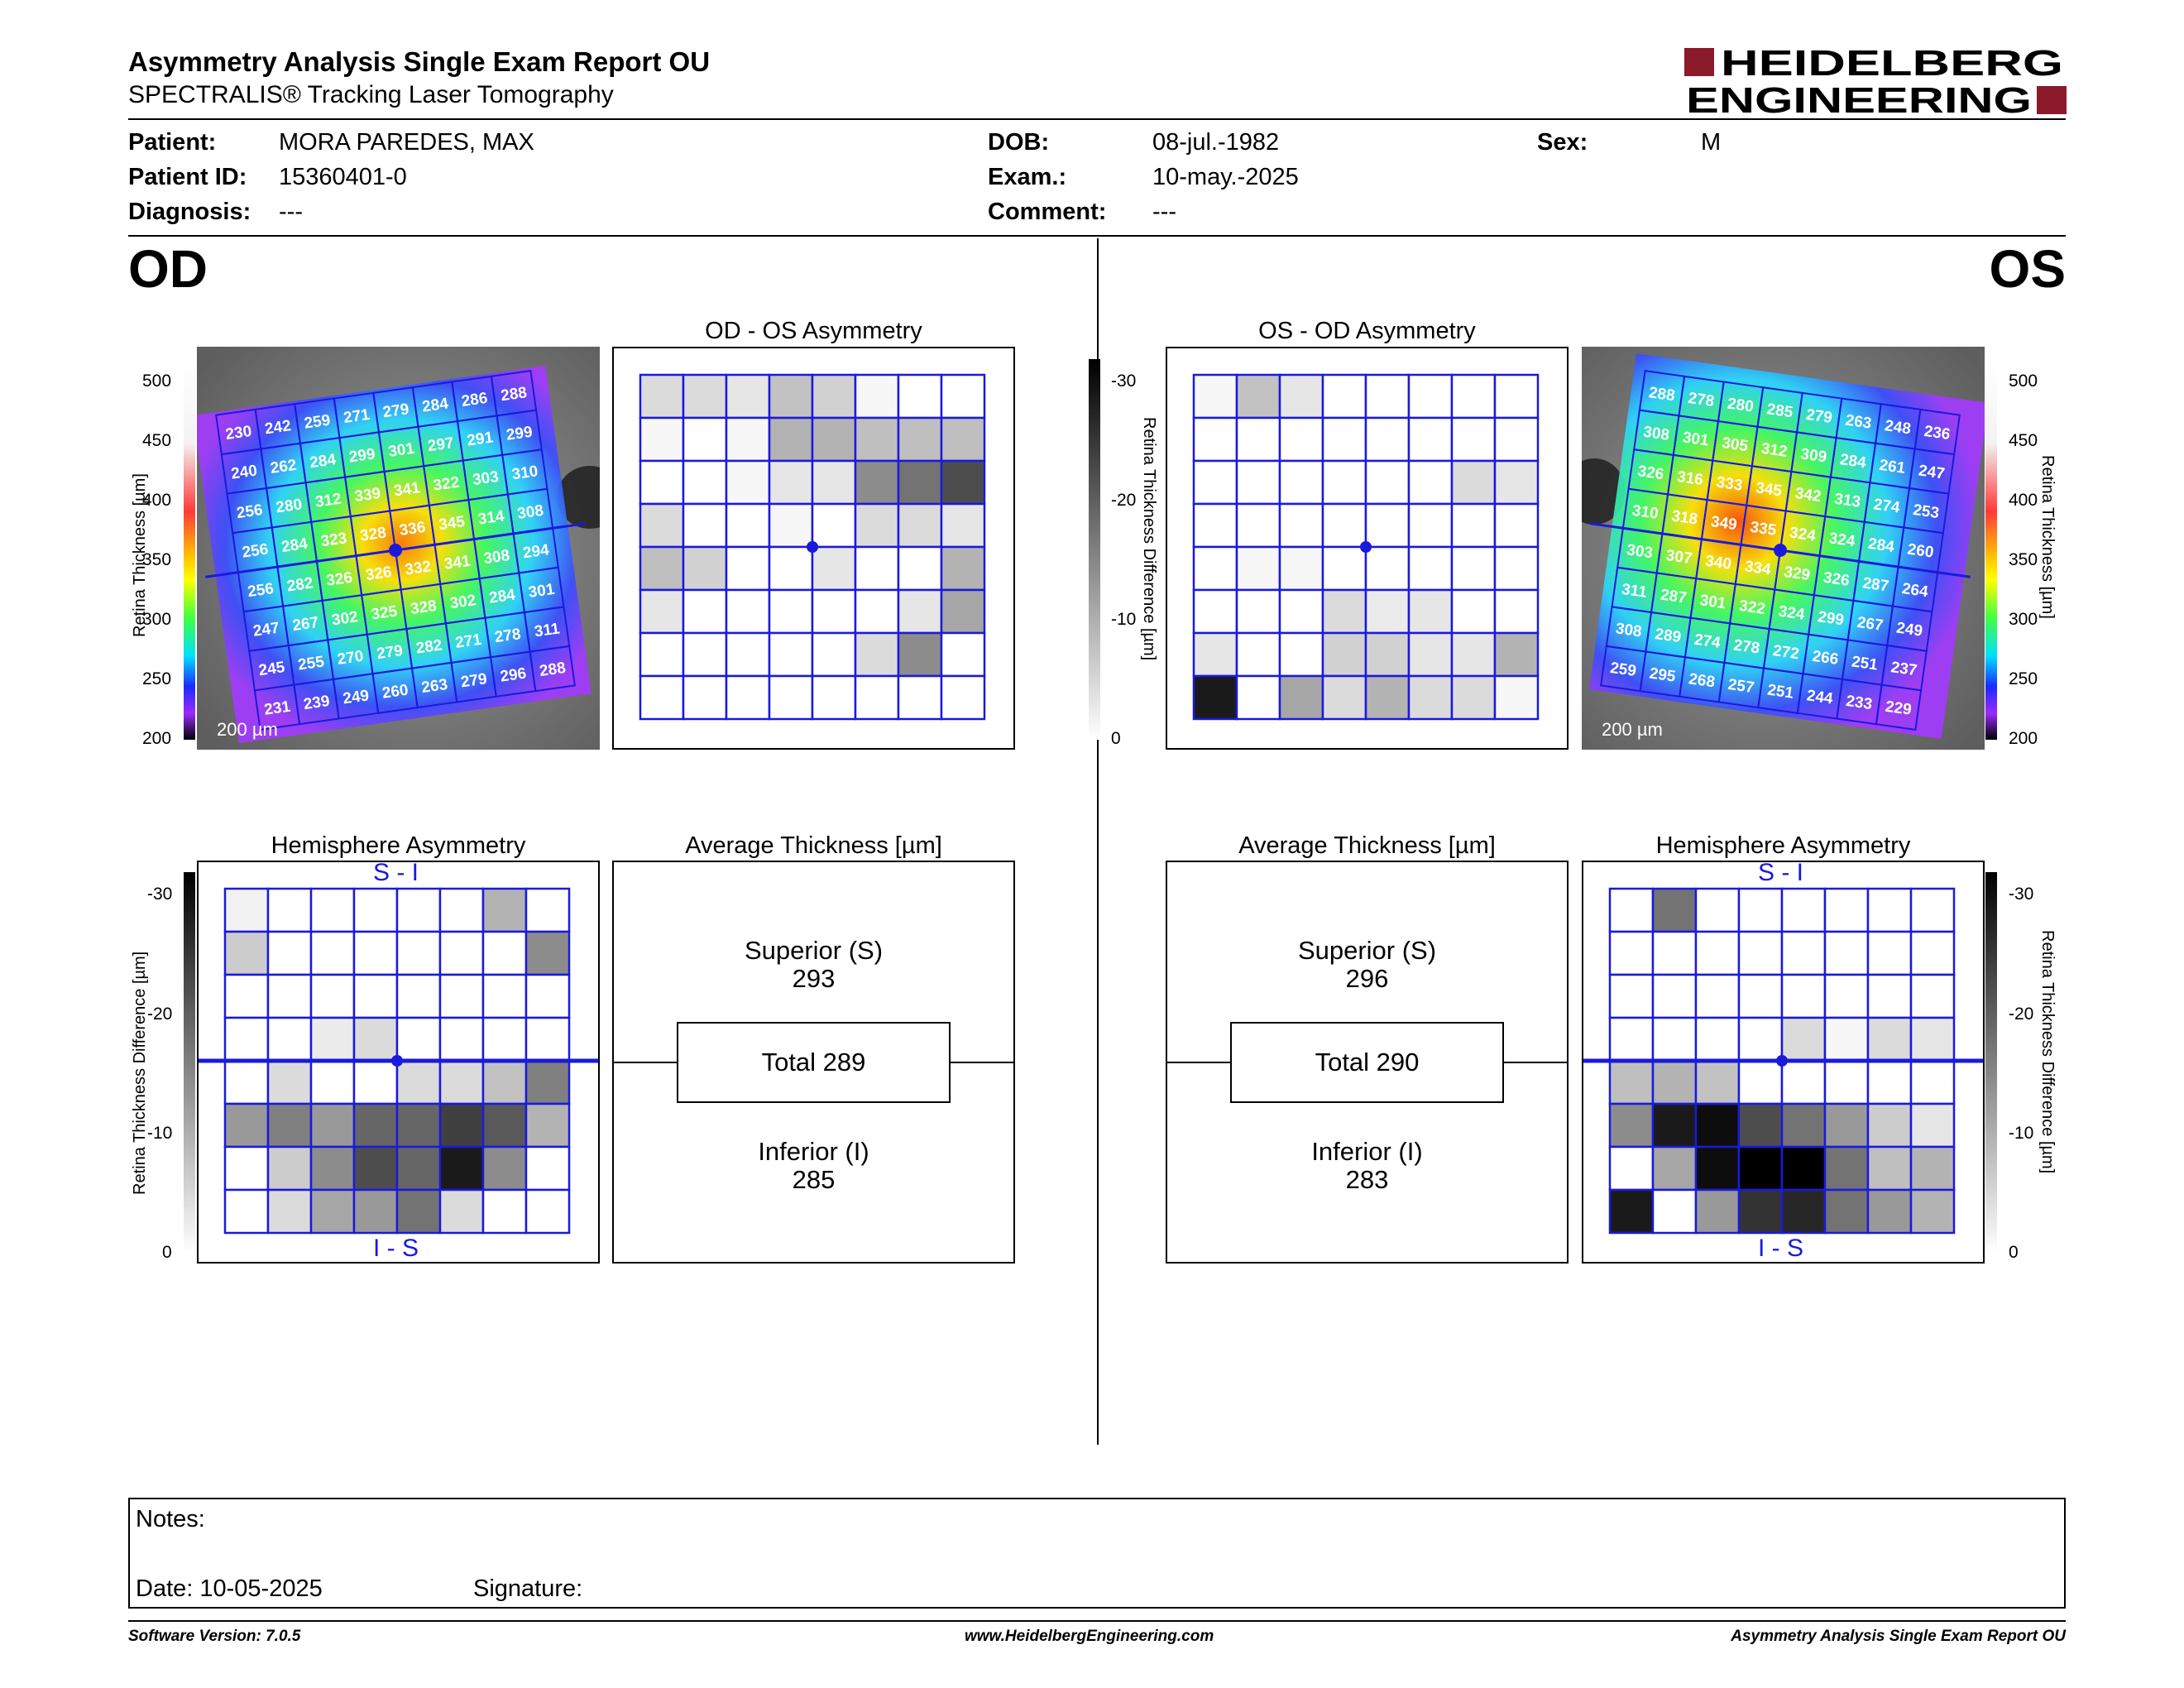 This screenshot has height=1688, width=2184. What do you see at coordinates (1707, 641) in the screenshot?
I see `thickness-value: 274` at bounding box center [1707, 641].